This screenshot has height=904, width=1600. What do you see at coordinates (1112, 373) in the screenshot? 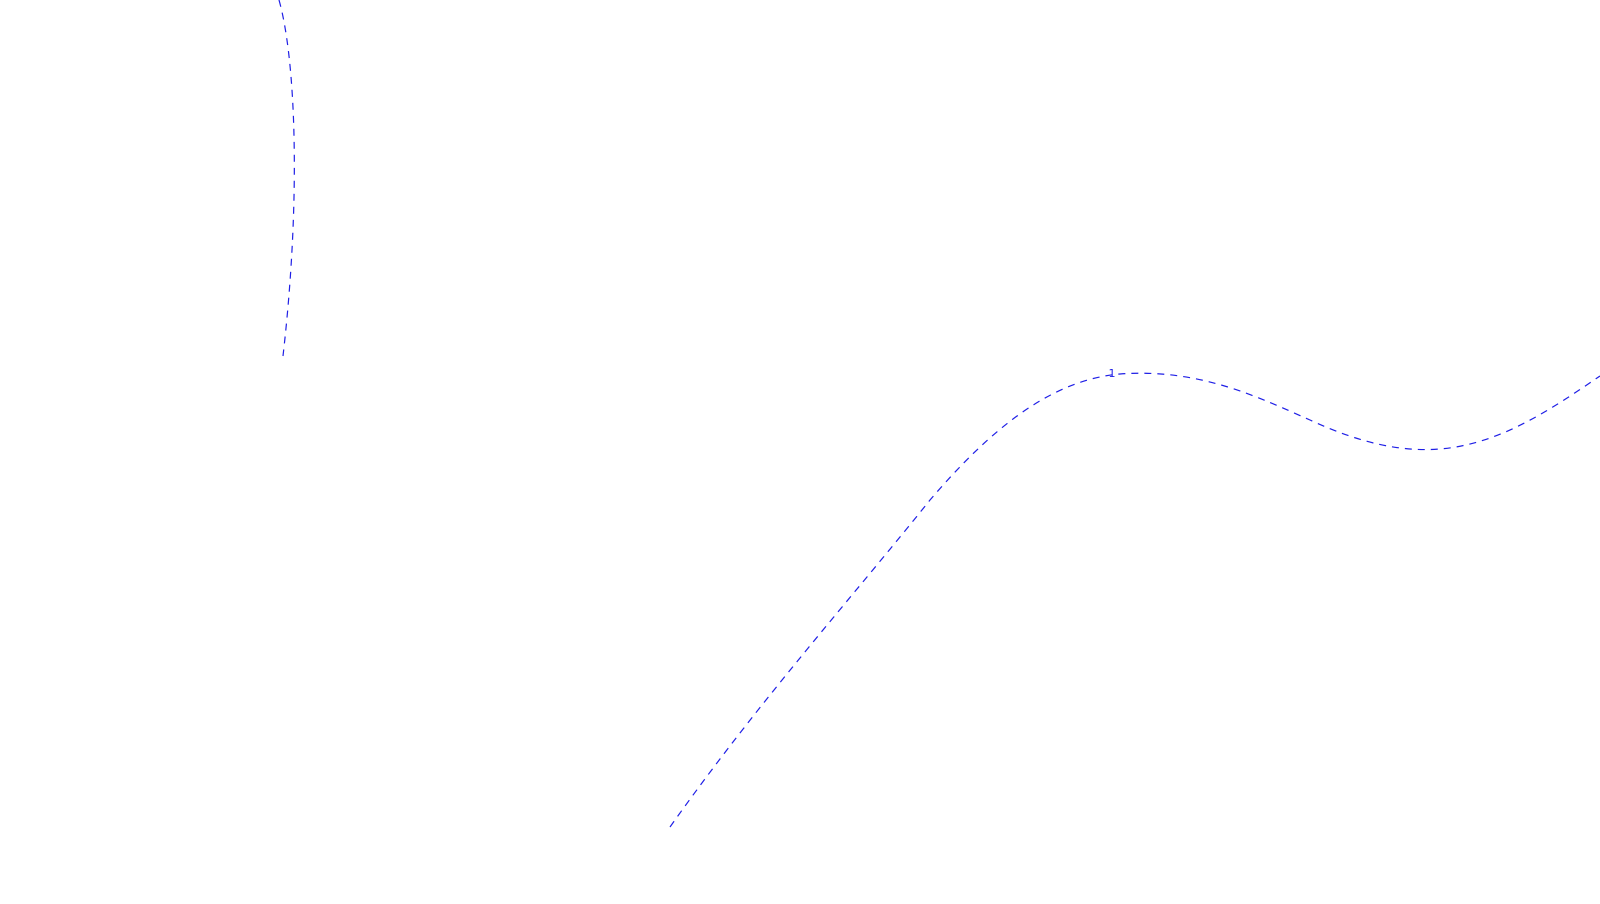
I see `route-marker-label: 1` at bounding box center [1112, 373].